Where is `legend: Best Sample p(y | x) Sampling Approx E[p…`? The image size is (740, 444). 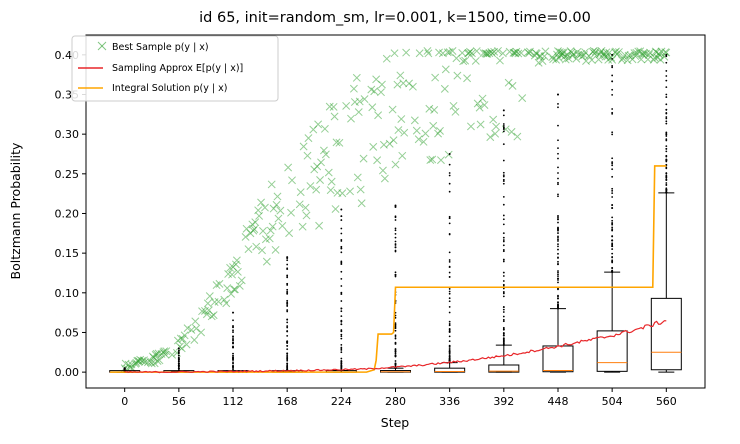
legend: Best Sample p(y | x) Sampling Approx E[p… is located at coordinates (175, 68).